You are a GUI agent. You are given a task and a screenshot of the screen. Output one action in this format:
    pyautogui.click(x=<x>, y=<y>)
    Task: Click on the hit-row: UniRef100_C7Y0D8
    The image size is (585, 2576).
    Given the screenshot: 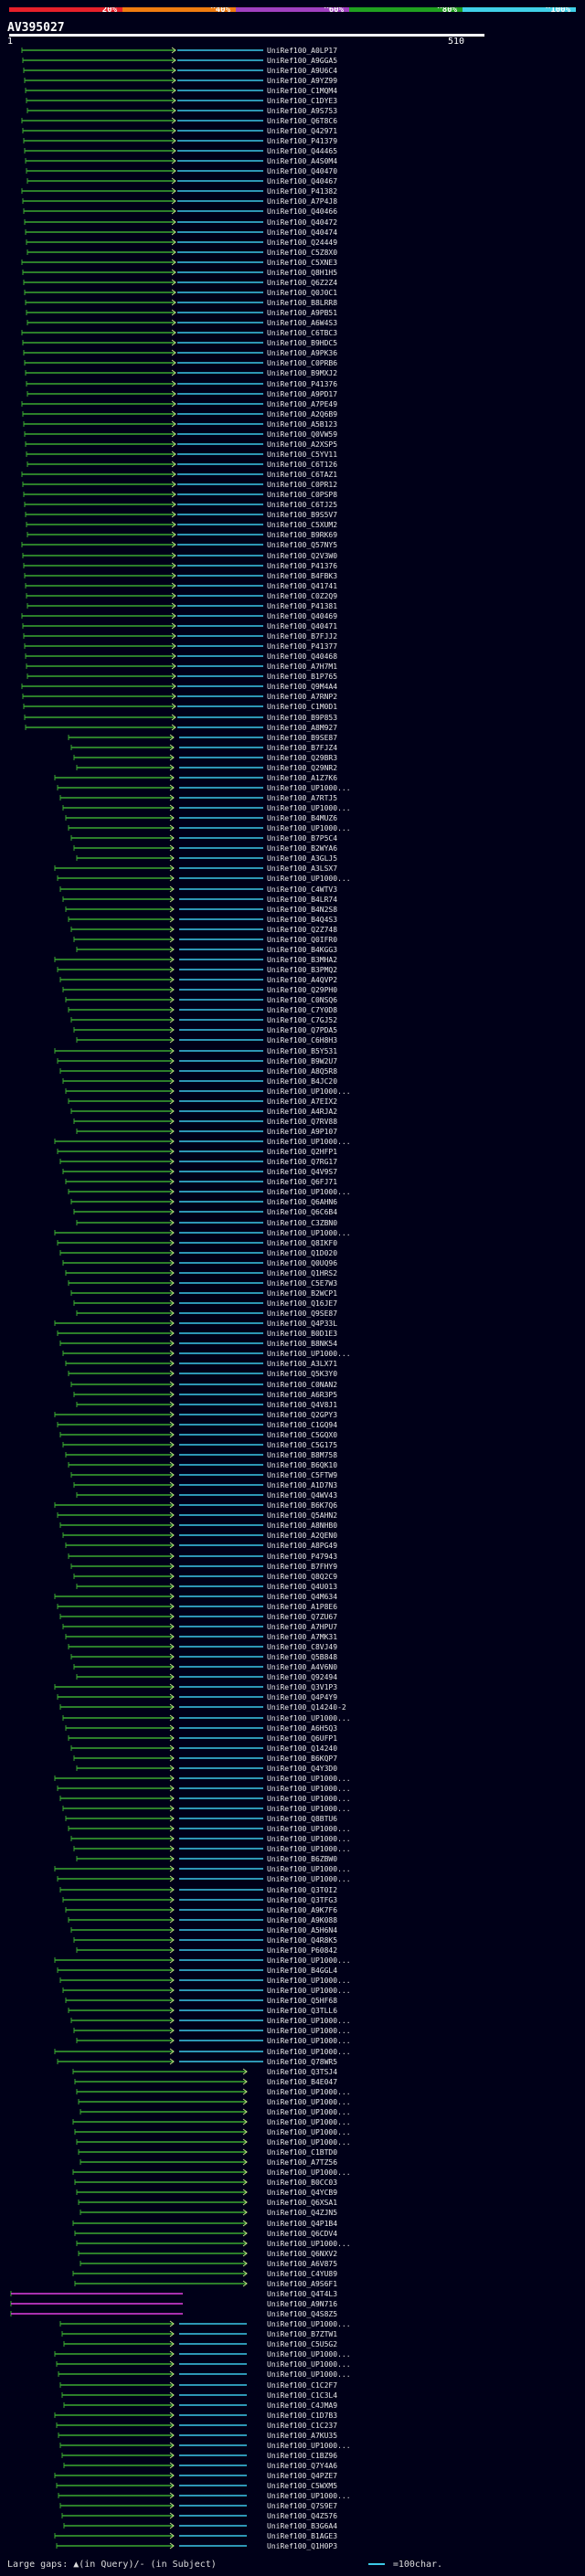 What is the action you would take?
    pyautogui.click(x=302, y=1010)
    